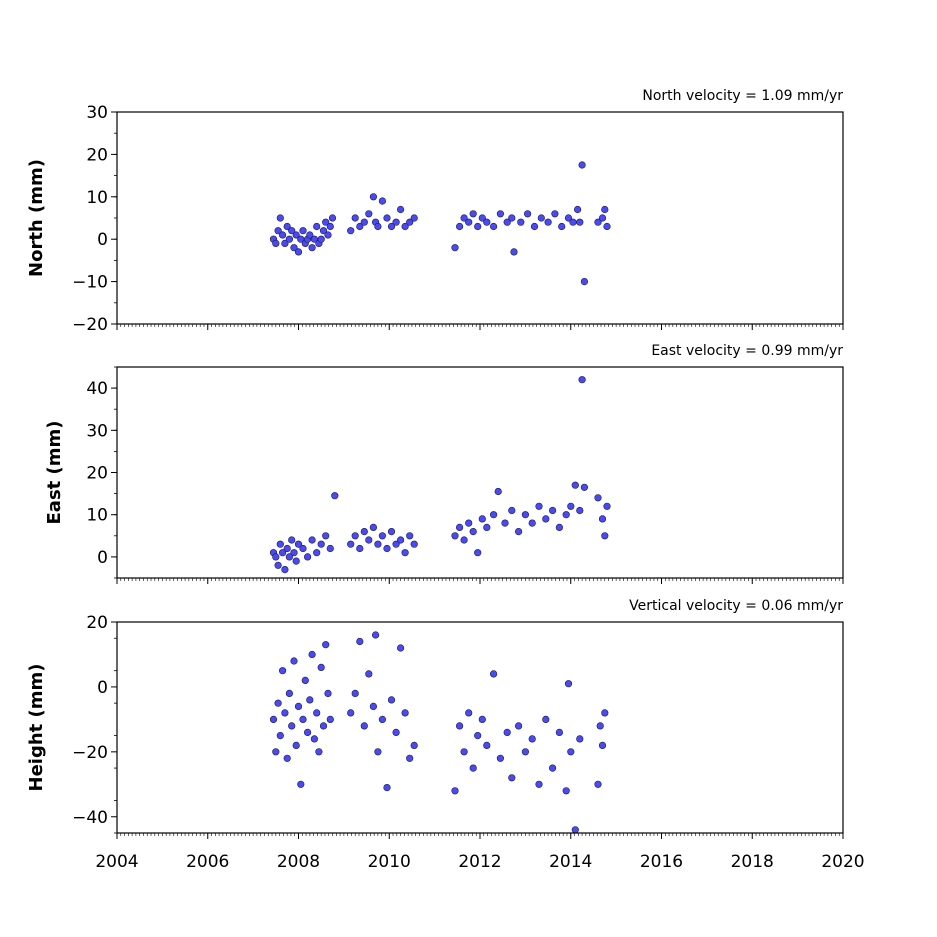  What do you see at coordinates (90, 818) in the screenshot?
I see `y-tick-label: −40` at bounding box center [90, 818].